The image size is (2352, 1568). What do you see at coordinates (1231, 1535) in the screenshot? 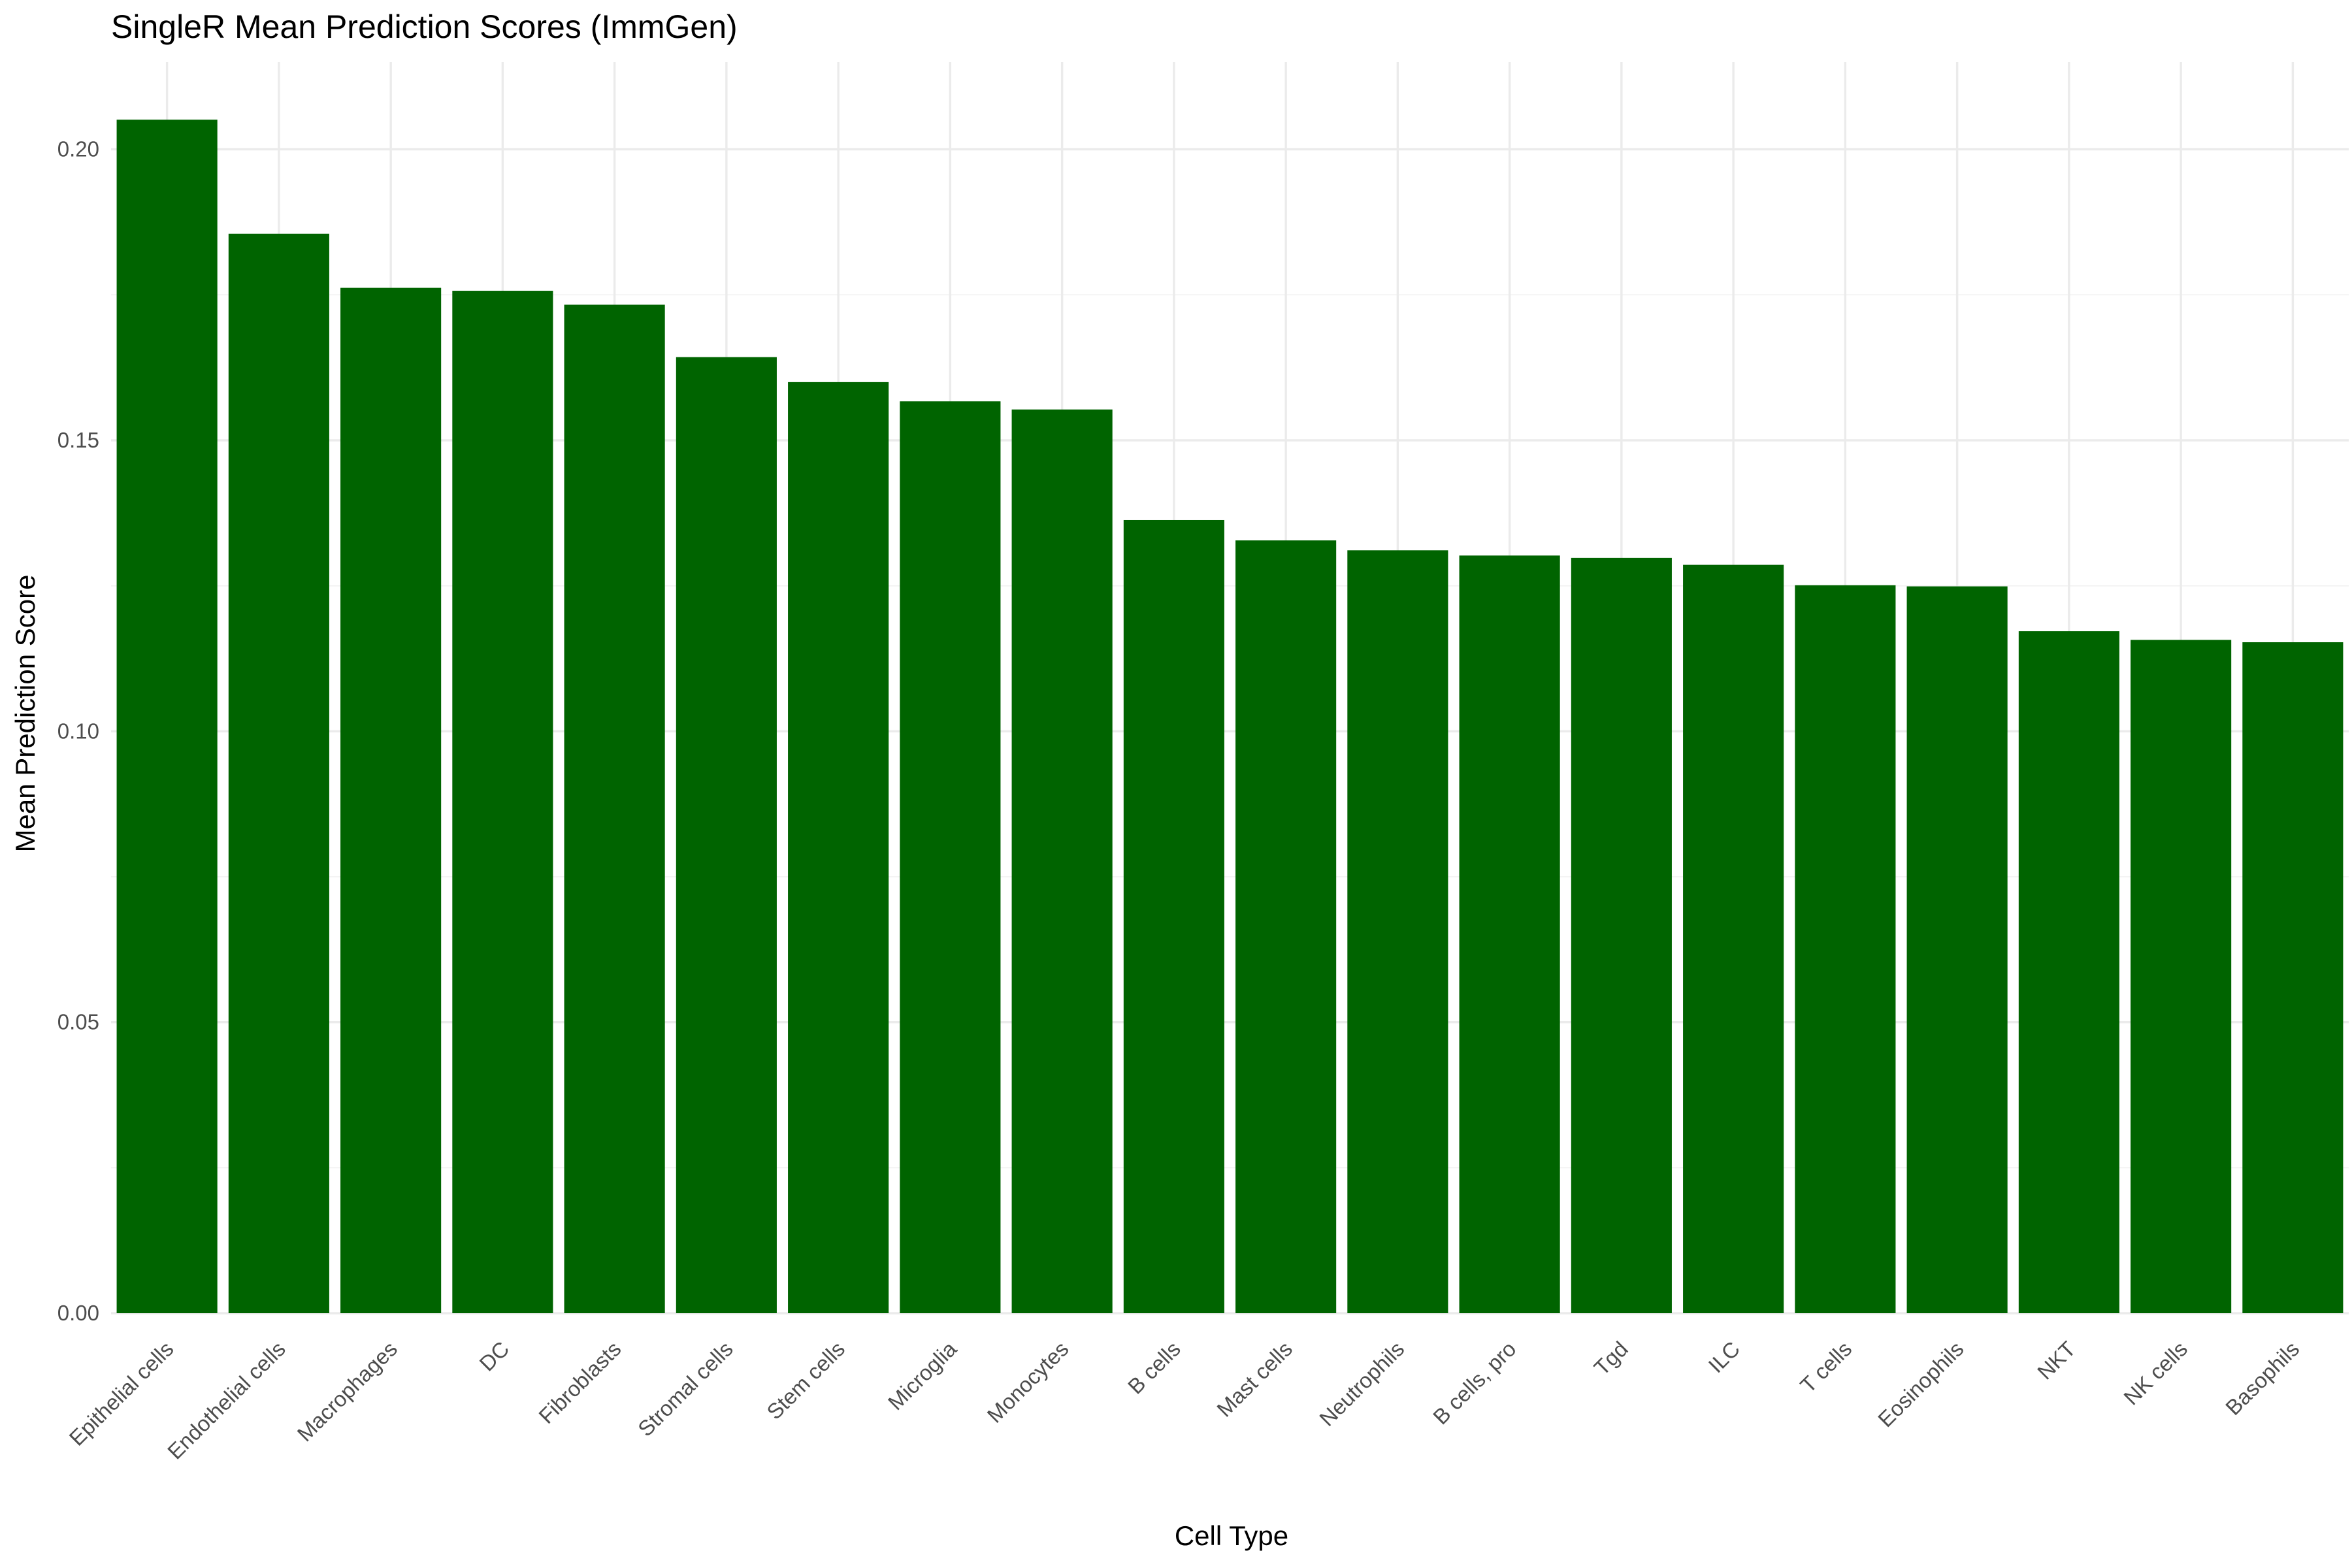
I see `x-axis-title: Cell Type` at bounding box center [1231, 1535].